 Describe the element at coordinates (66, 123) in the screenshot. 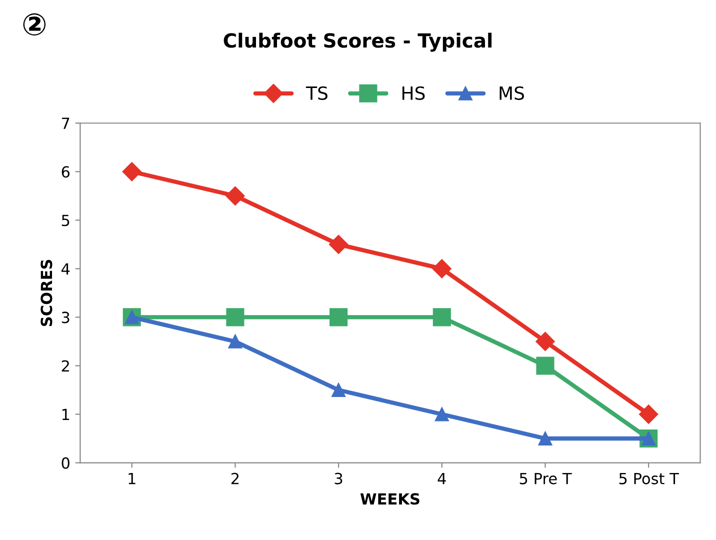

I see `y-tick-label: 7` at that location.